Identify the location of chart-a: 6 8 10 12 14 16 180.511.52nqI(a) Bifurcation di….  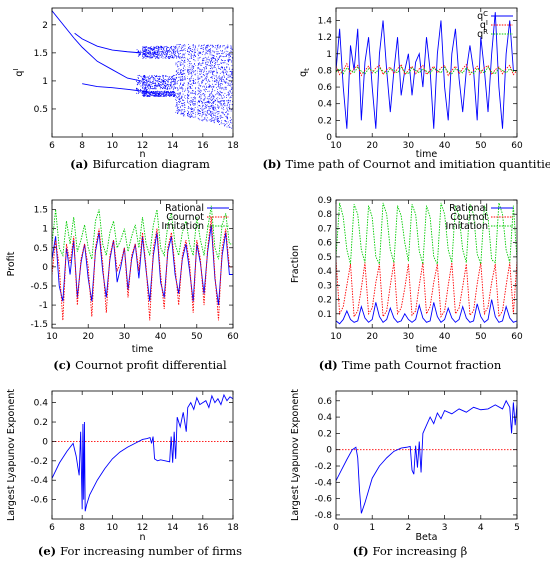
(125, 89).